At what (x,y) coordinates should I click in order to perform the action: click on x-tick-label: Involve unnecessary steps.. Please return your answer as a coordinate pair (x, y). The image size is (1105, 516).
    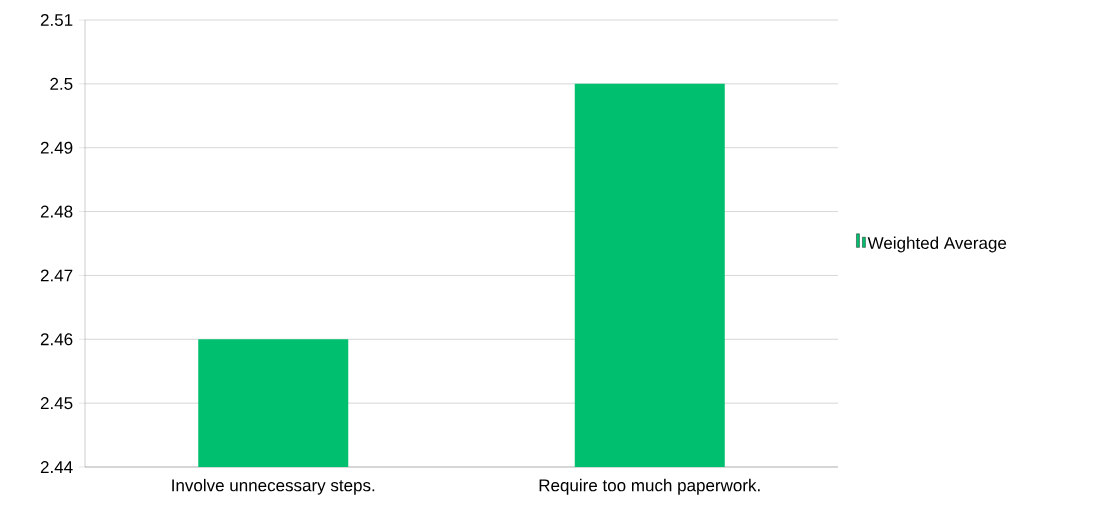
    Looking at the image, I should click on (273, 486).